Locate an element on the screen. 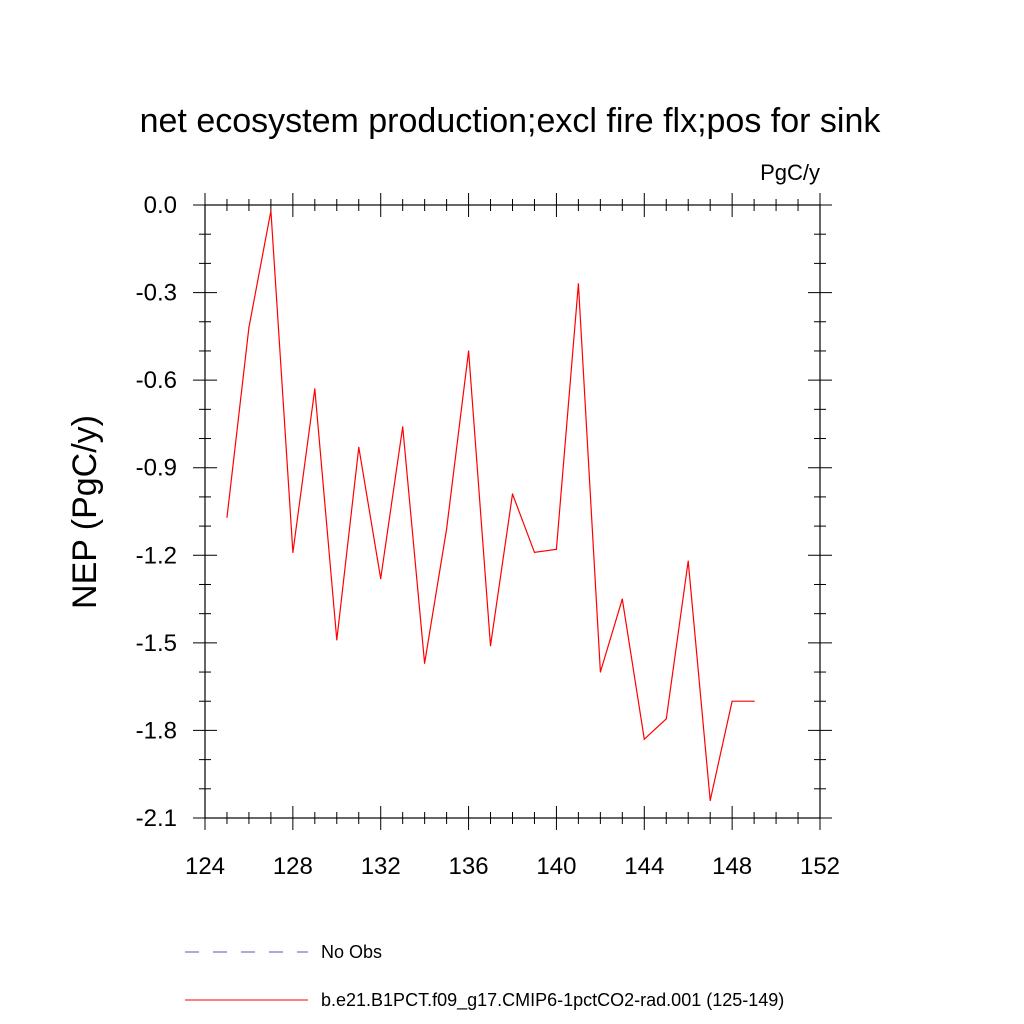 The width and height of the screenshot is (1024, 1024). x-tick-label: 136 is located at coordinates (469, 866).